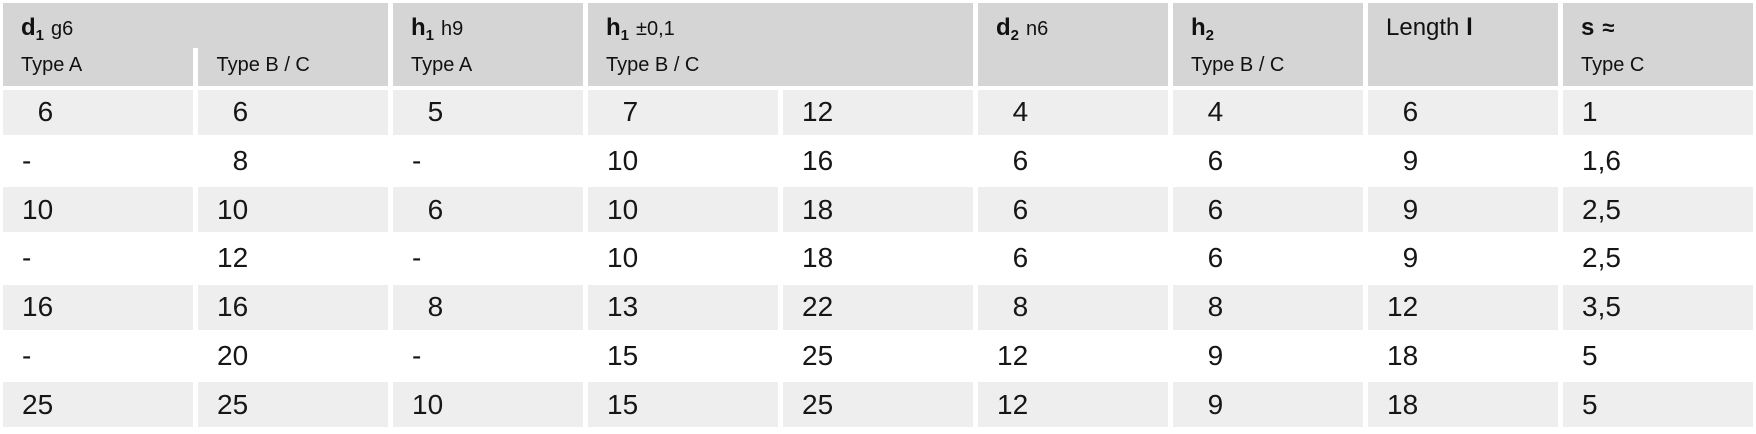 This screenshot has width=1756, height=434. Describe the element at coordinates (488, 44) in the screenshot. I see `header-h1-h9: h1 h9 Type A` at that location.